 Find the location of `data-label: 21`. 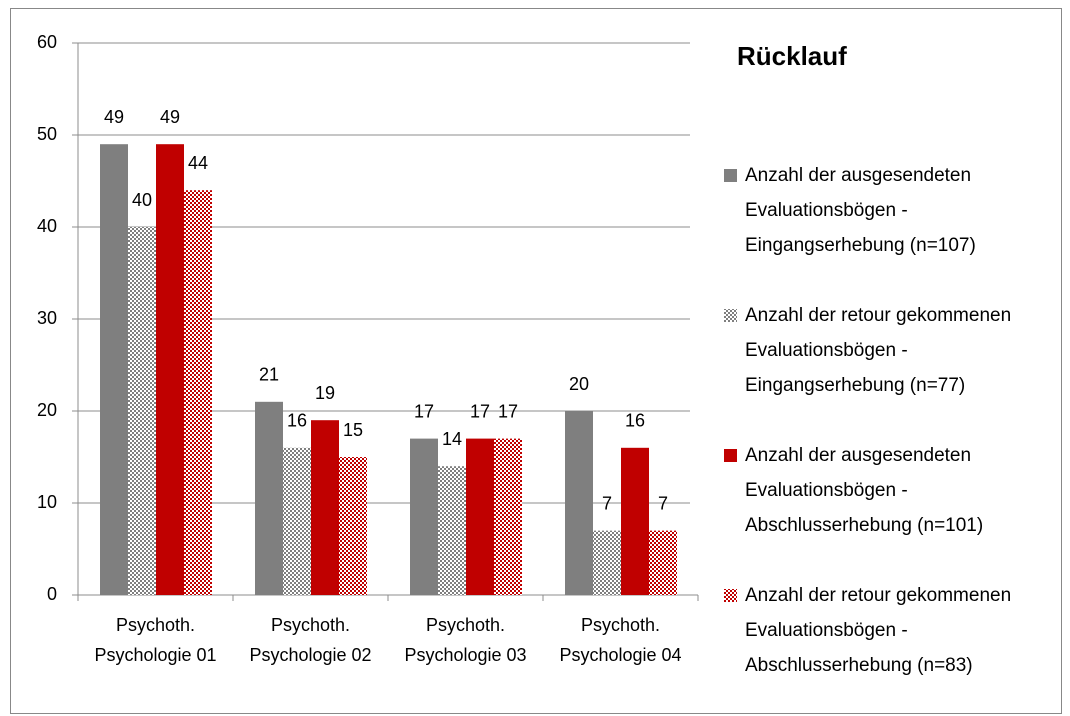

data-label: 21 is located at coordinates (269, 375).